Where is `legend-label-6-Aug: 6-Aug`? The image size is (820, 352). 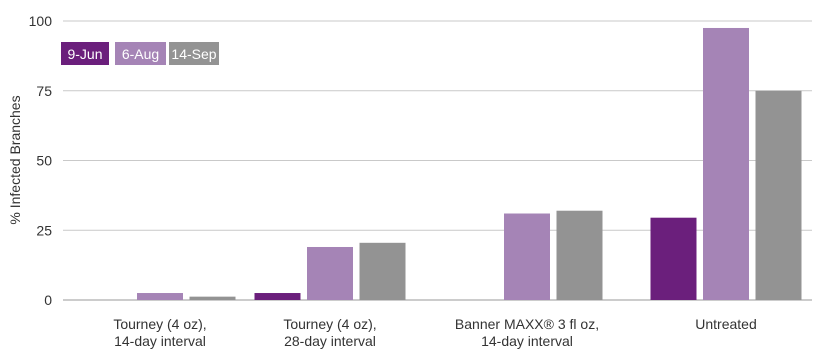 legend-label-6-Aug: 6-Aug is located at coordinates (140, 54).